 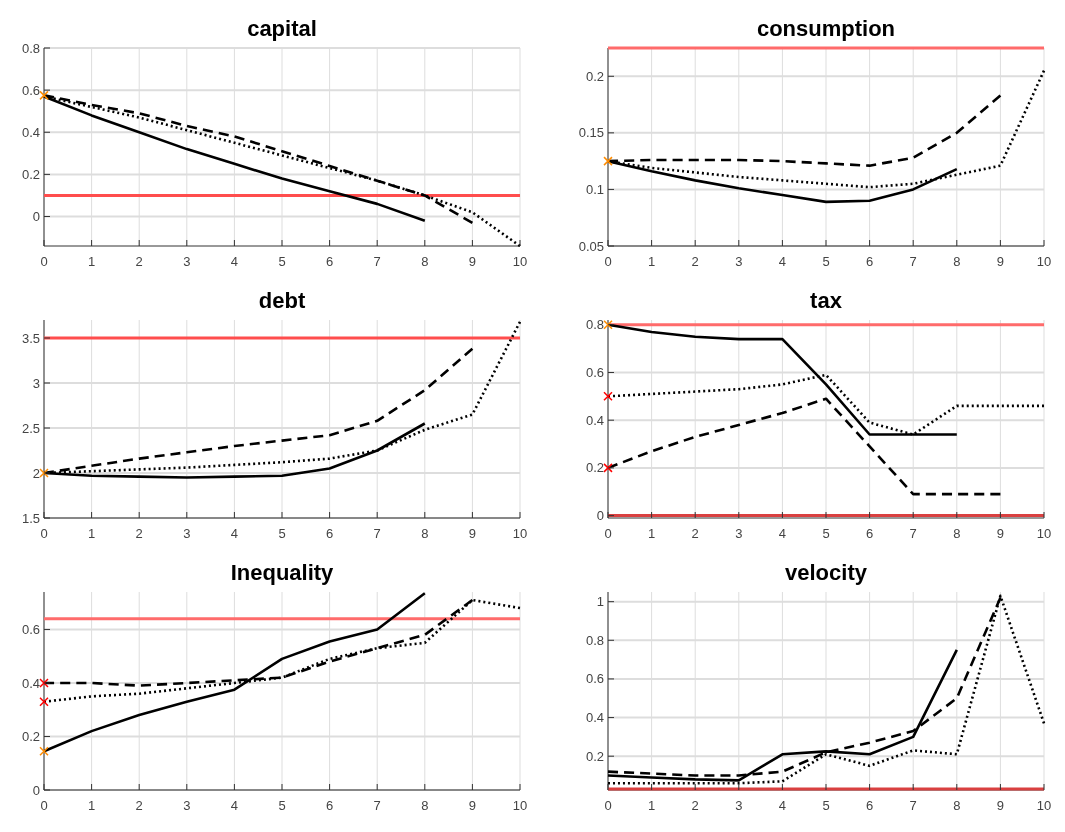 I want to click on y-tick-label: 3.5, so click(x=30, y=338).